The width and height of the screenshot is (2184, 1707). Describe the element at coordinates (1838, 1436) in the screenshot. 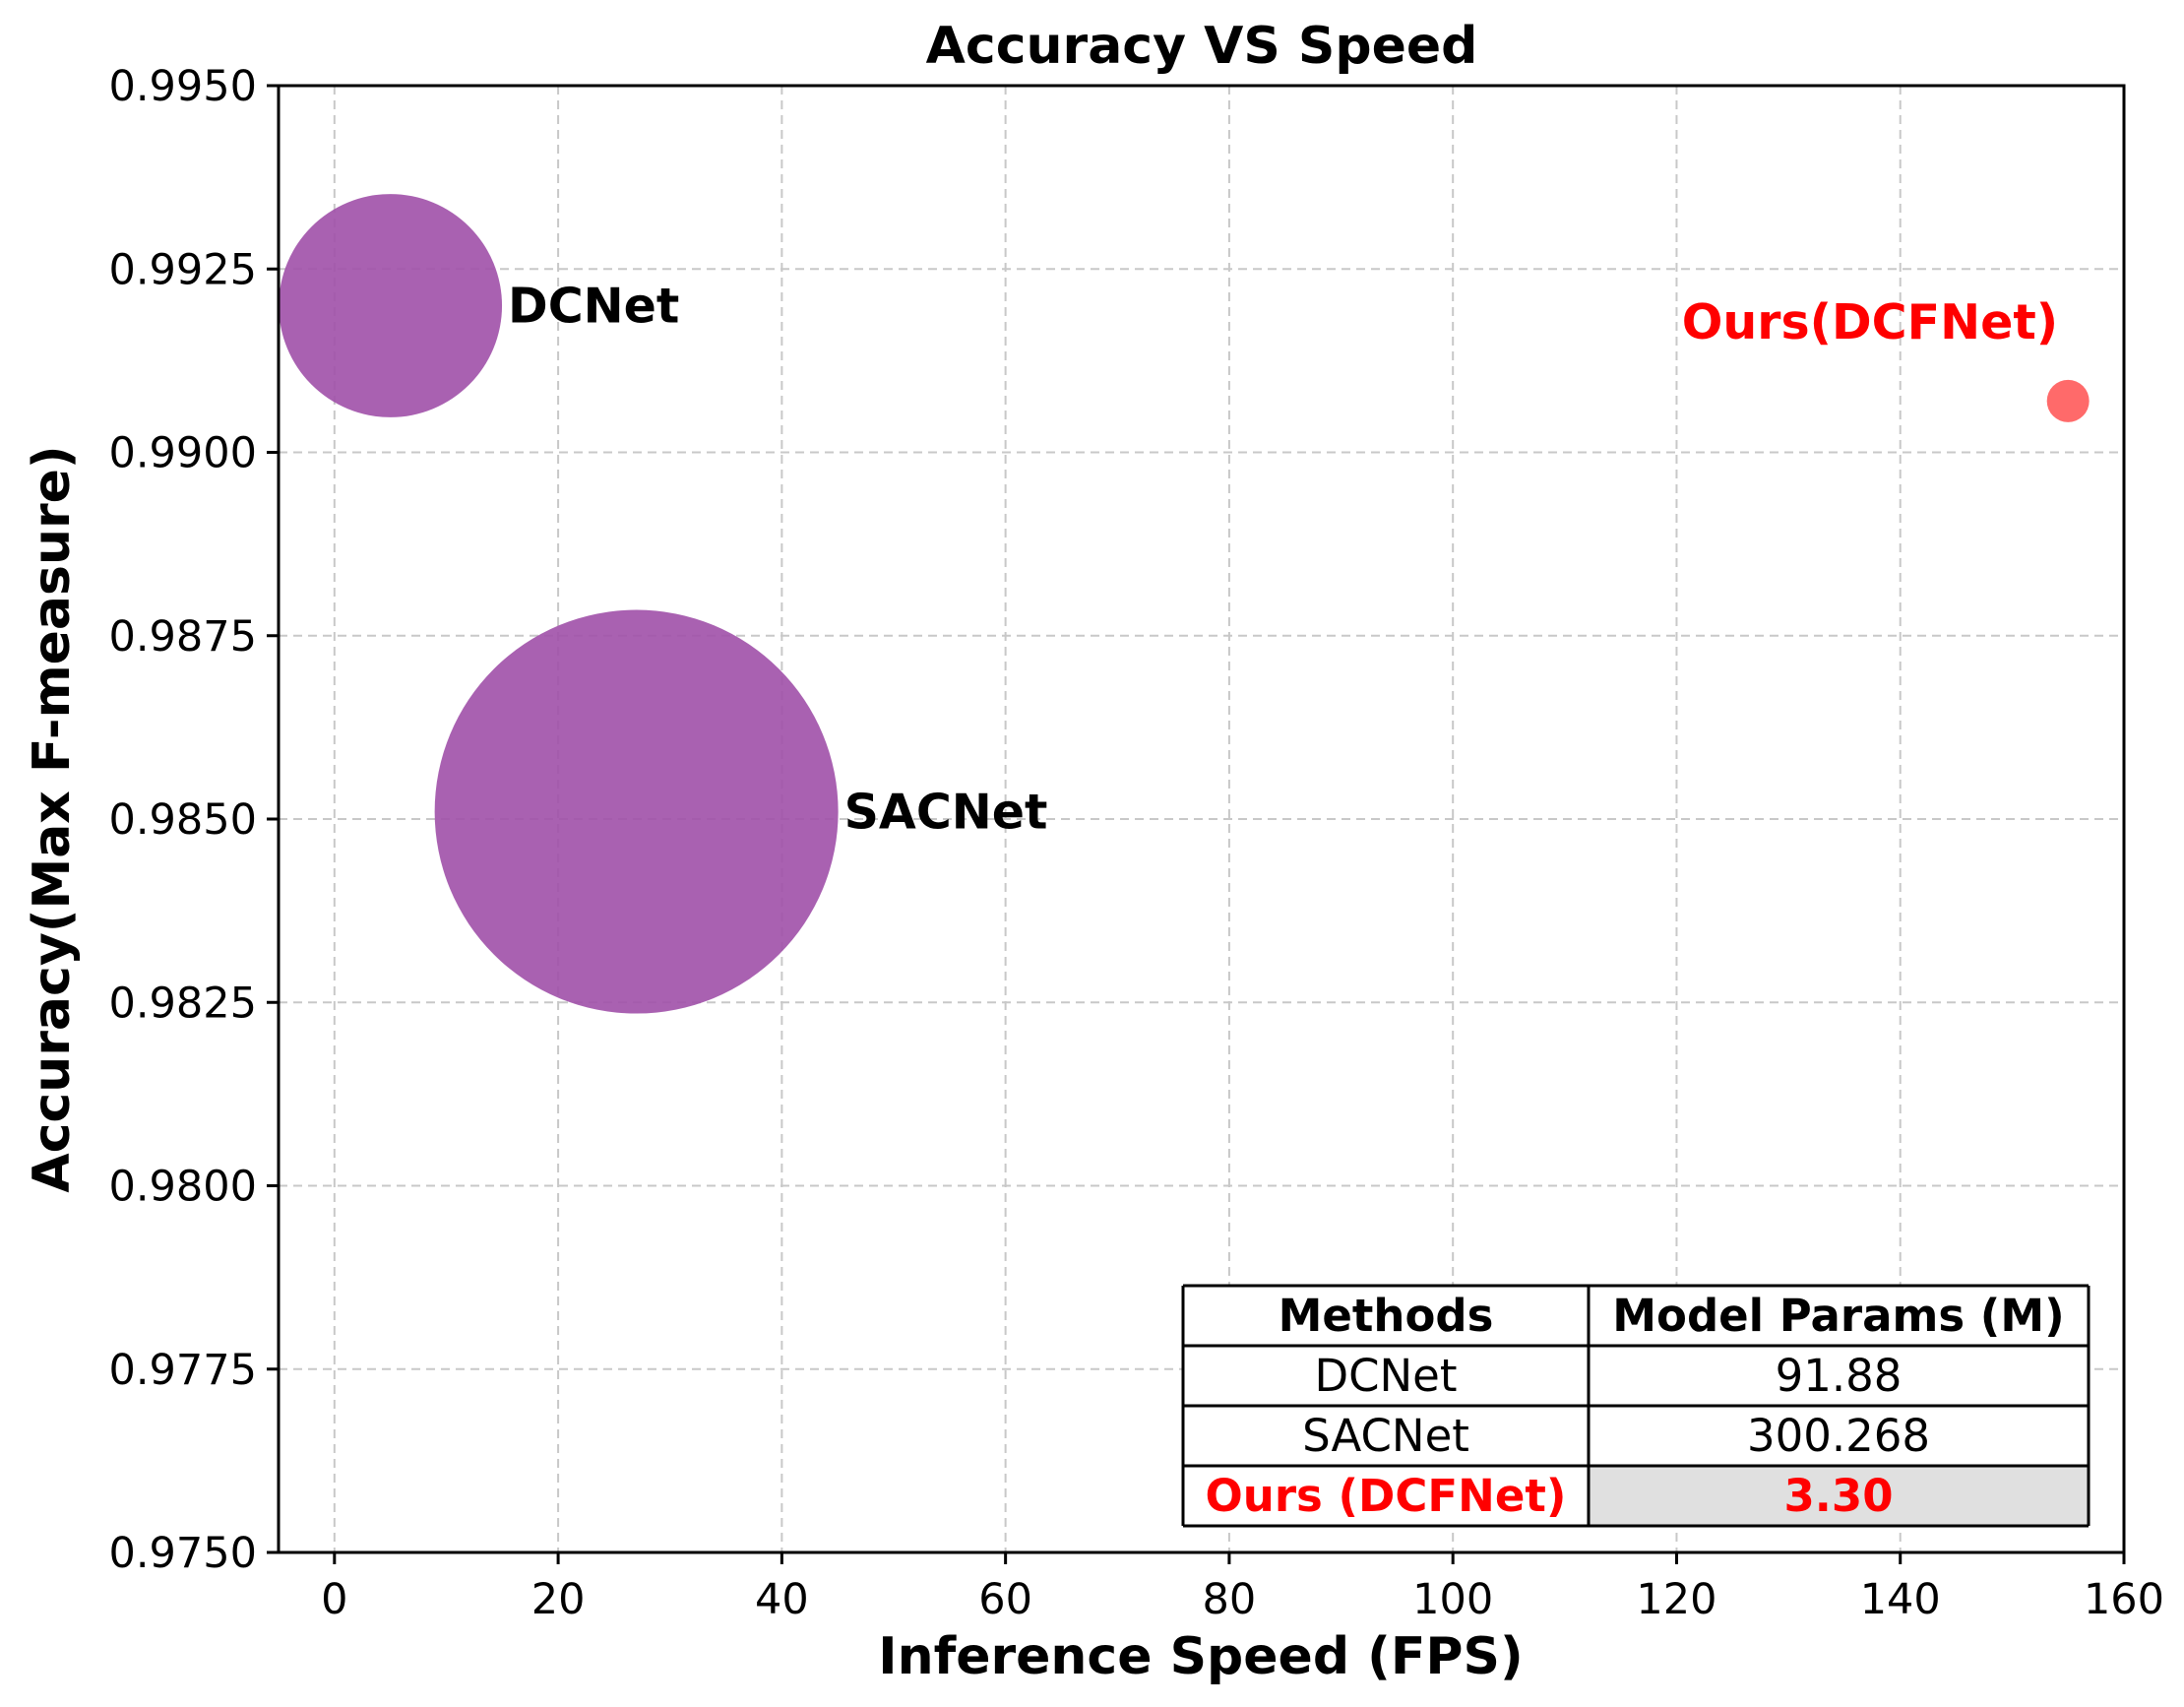

I see `table-cell: 300.268` at that location.